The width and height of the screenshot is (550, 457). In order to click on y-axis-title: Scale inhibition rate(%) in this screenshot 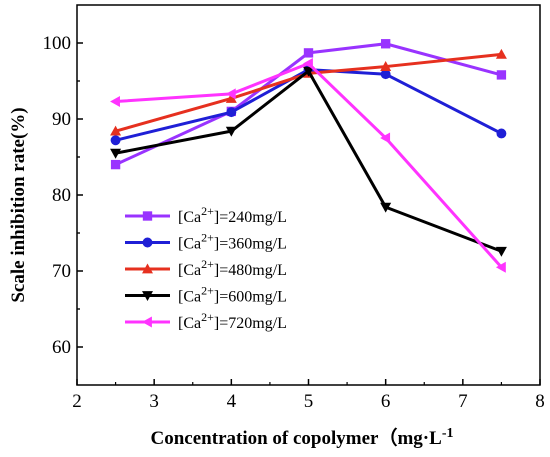, I will do `click(18, 204)`.